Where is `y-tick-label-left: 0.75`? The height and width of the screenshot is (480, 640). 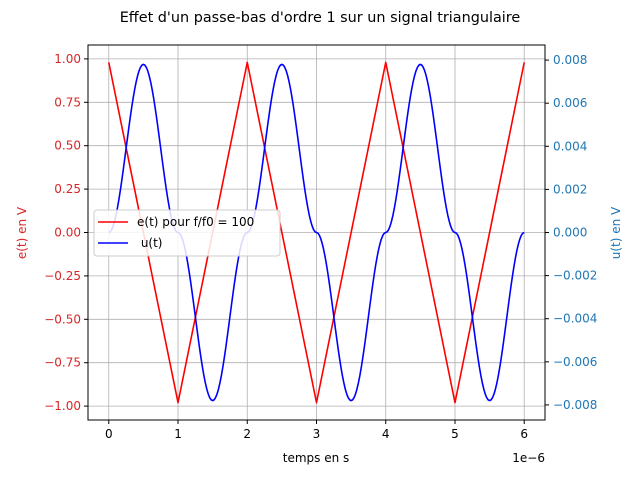 y-tick-label-left: 0.75 is located at coordinates (67, 102).